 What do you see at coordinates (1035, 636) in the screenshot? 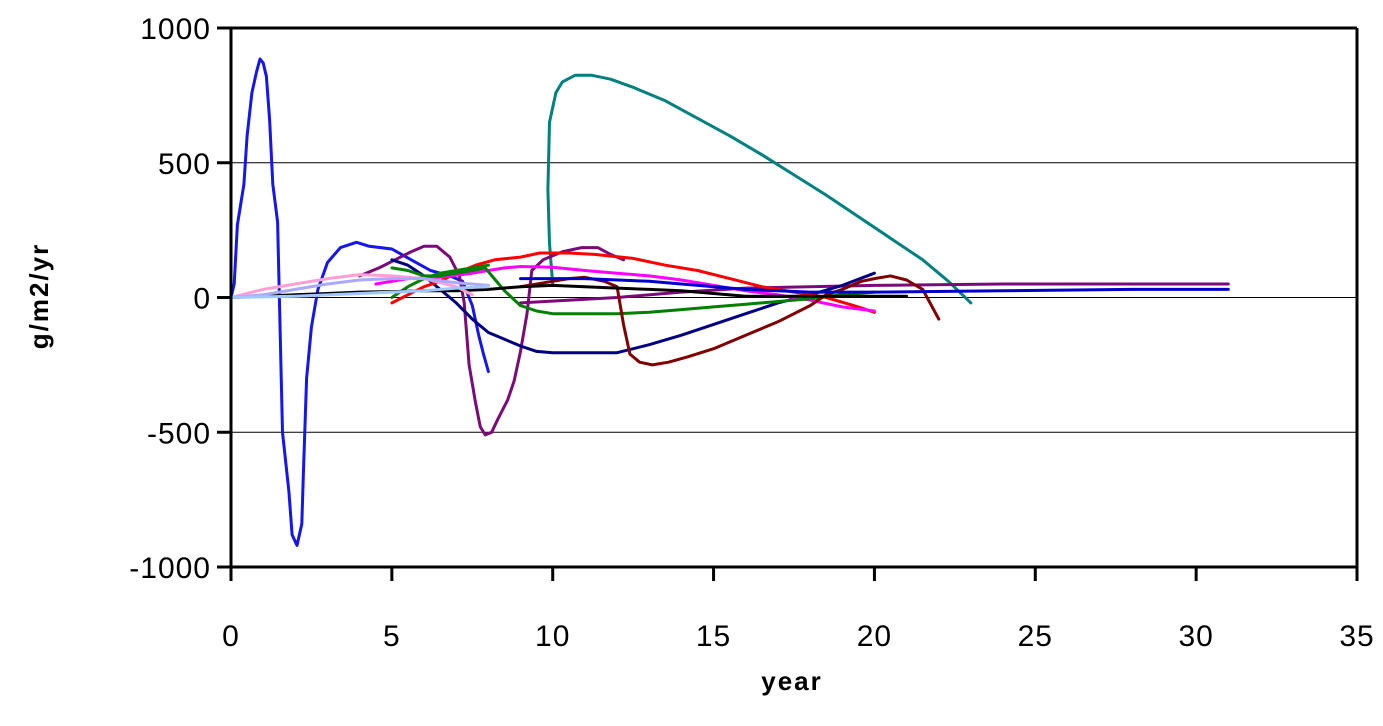
I see `x-tick-label: 25` at bounding box center [1035, 636].